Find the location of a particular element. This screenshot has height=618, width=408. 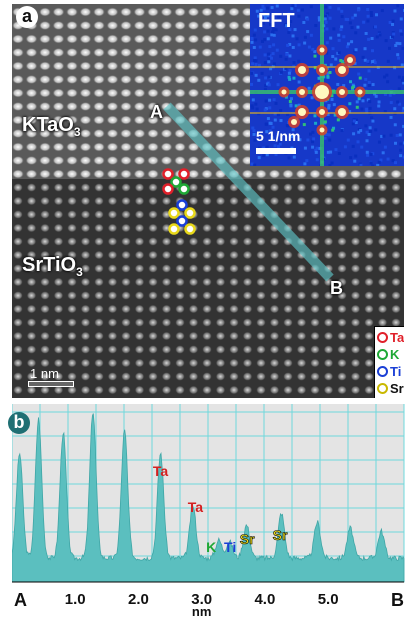

peak-annotation-ta: Ta is located at coordinates (161, 471).